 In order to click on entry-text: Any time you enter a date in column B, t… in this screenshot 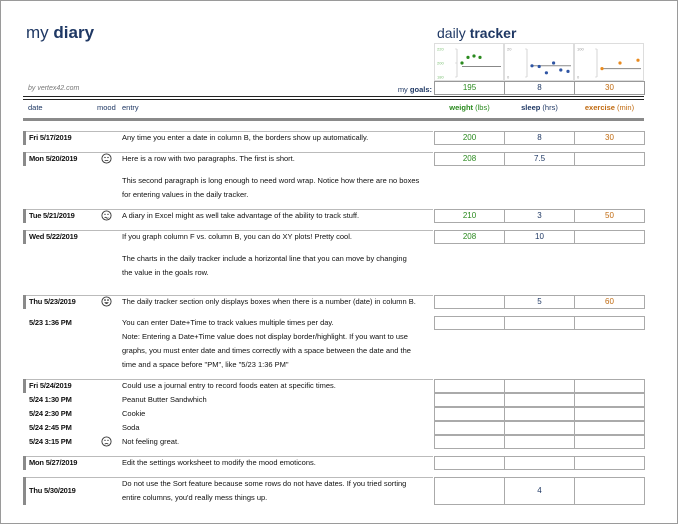, I will do `click(245, 137)`.